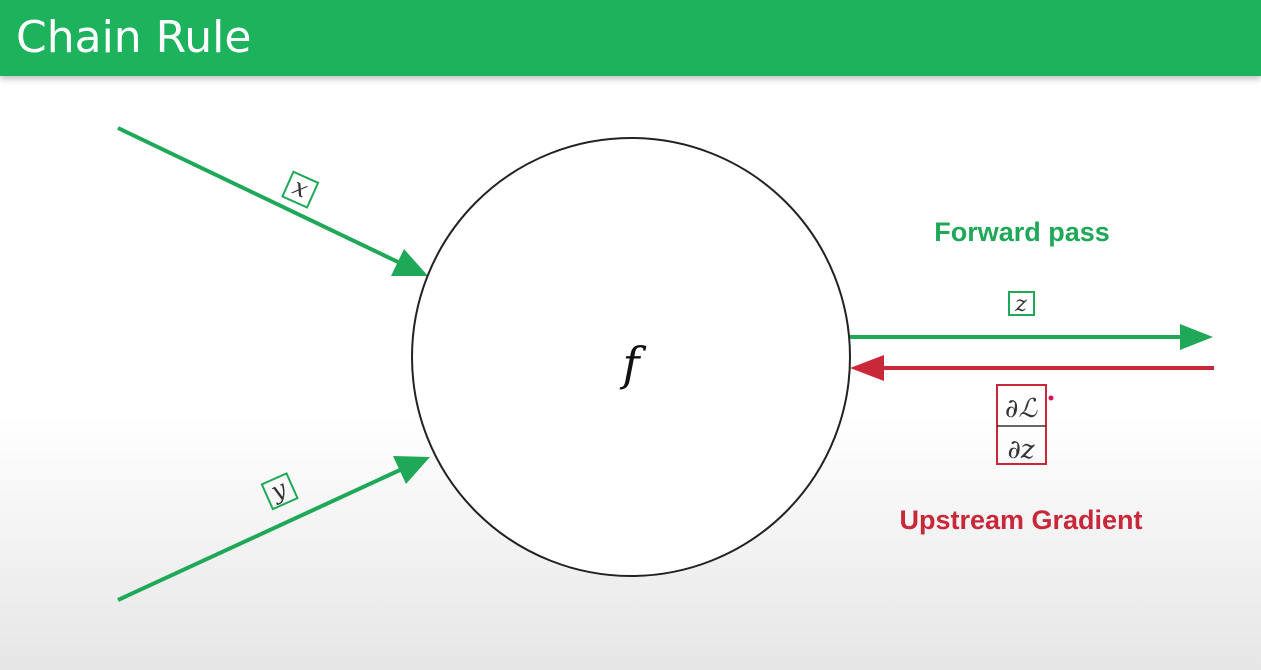 The height and width of the screenshot is (670, 1261). What do you see at coordinates (1020, 520) in the screenshot?
I see `upstream-gradient-label: Upstream Gradient` at bounding box center [1020, 520].